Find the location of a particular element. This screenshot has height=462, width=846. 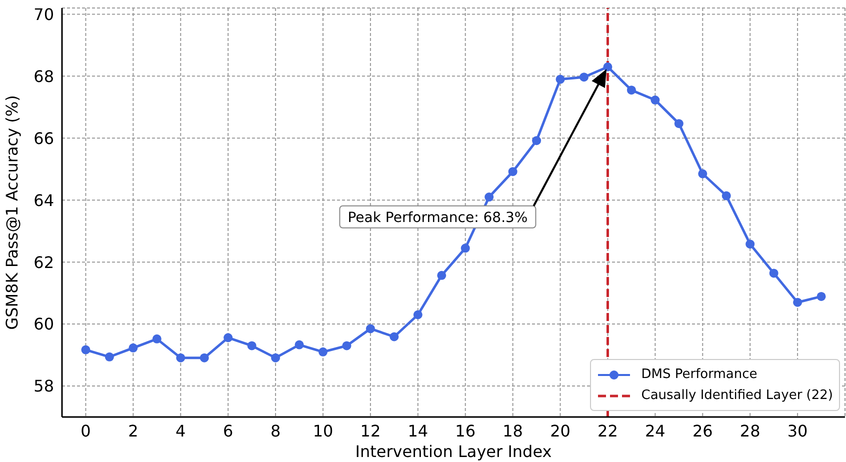

y-tick-label: 62 is located at coordinates (44, 262).